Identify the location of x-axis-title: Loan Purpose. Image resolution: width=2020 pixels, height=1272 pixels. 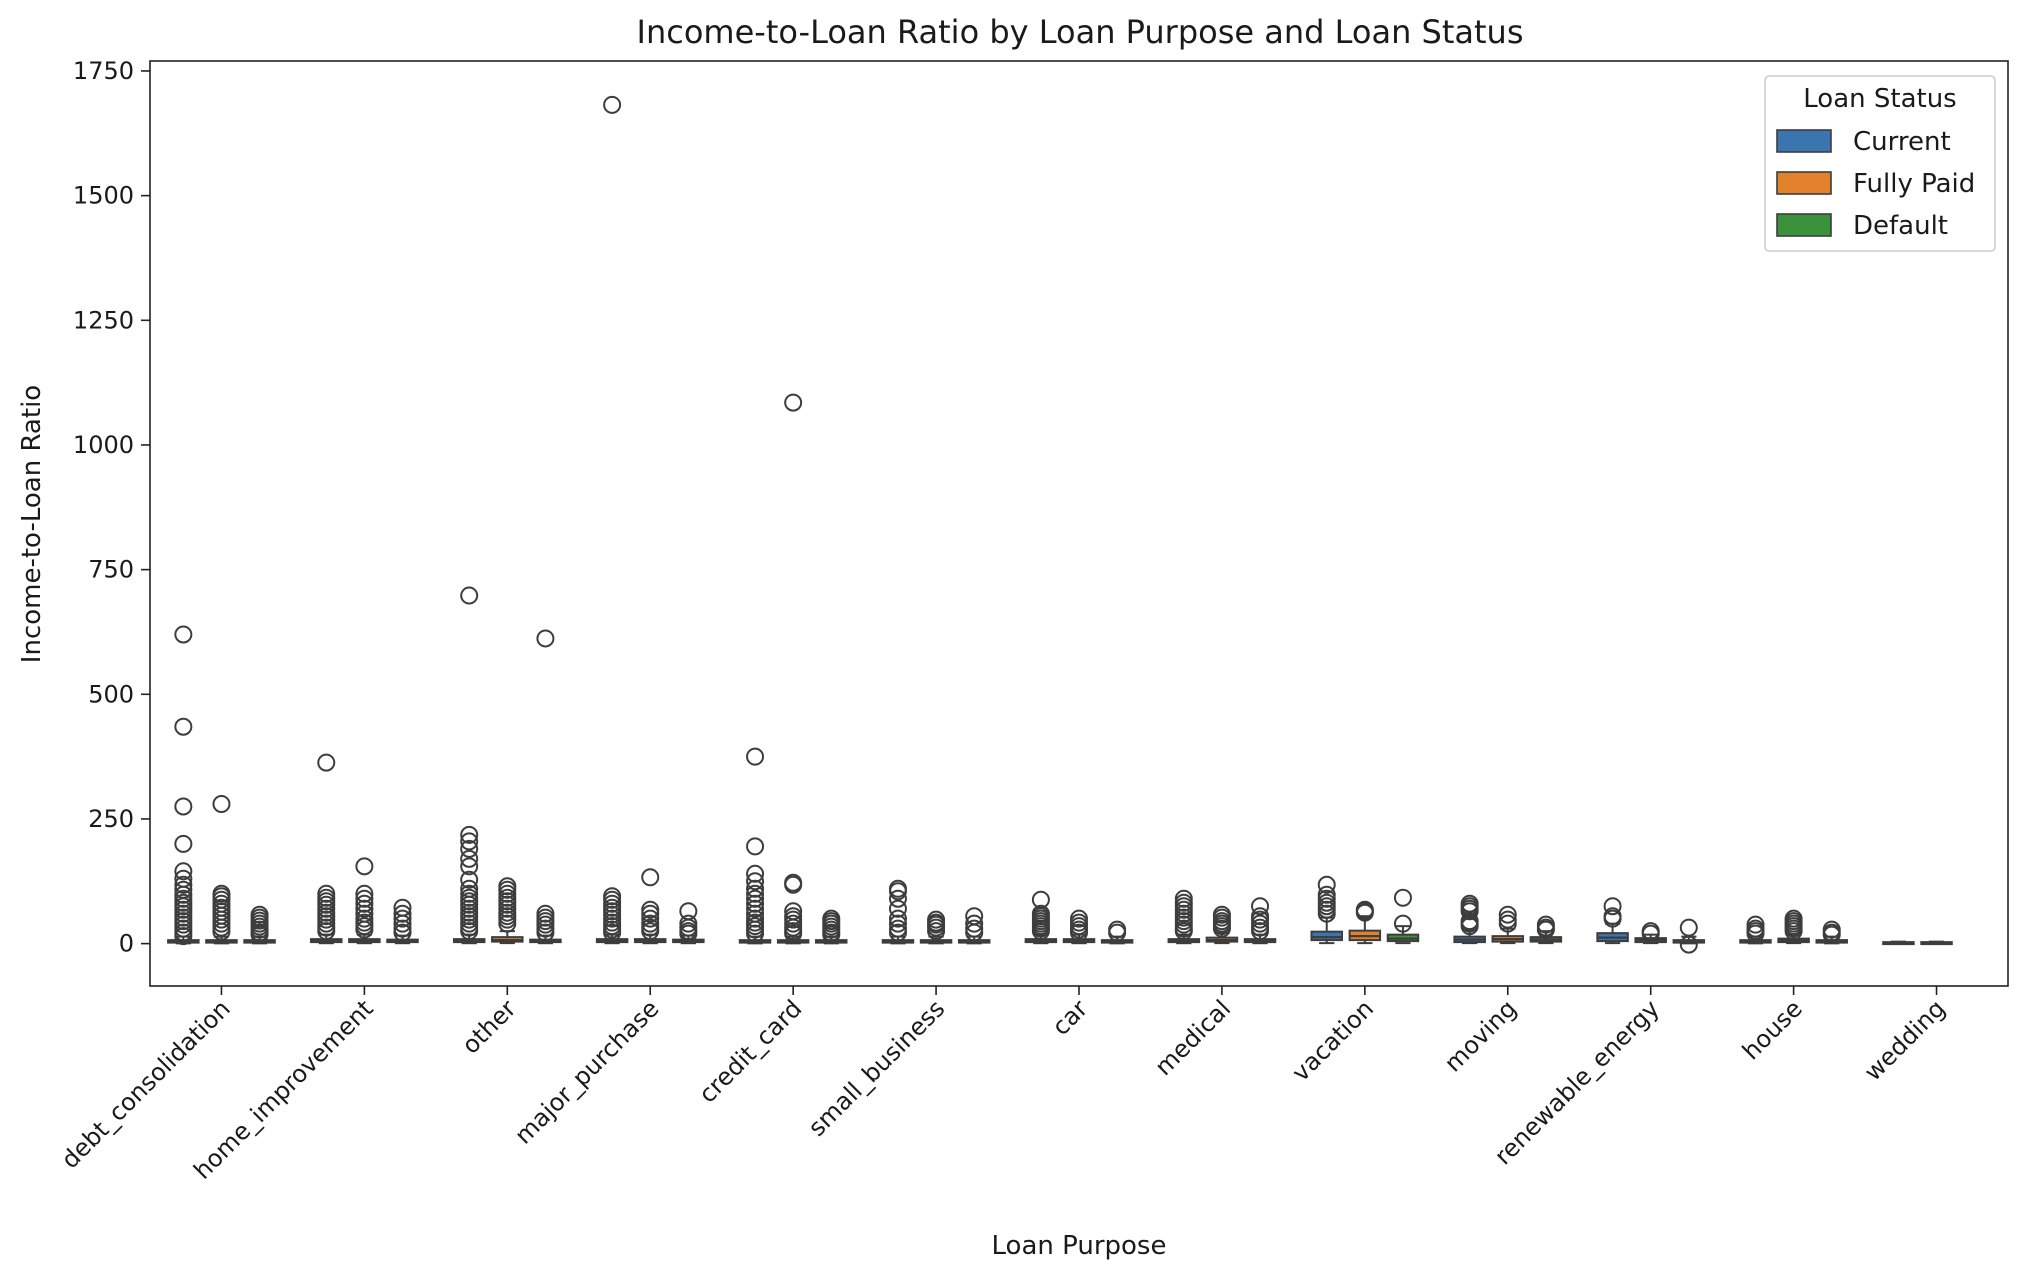
(1079, 1246).